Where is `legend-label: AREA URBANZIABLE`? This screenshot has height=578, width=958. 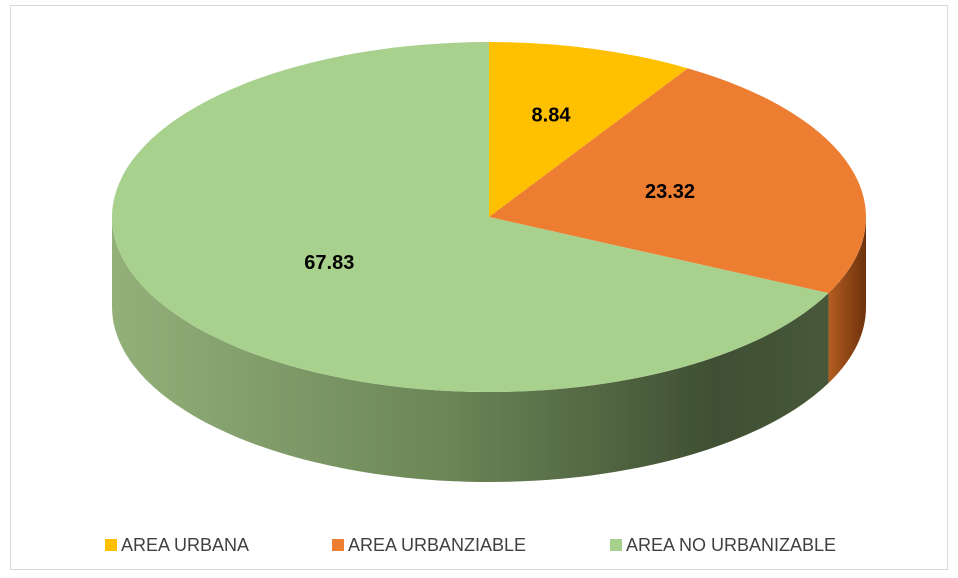
legend-label: AREA URBANZIABLE is located at coordinates (437, 545).